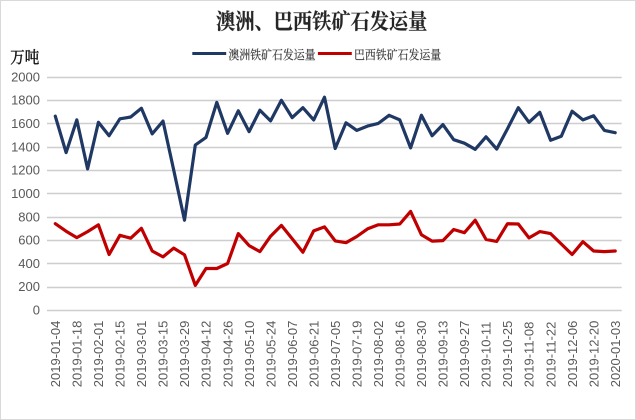 This screenshot has width=636, height=420. I want to click on svg-text: 2019-01-18, so click(77, 354).